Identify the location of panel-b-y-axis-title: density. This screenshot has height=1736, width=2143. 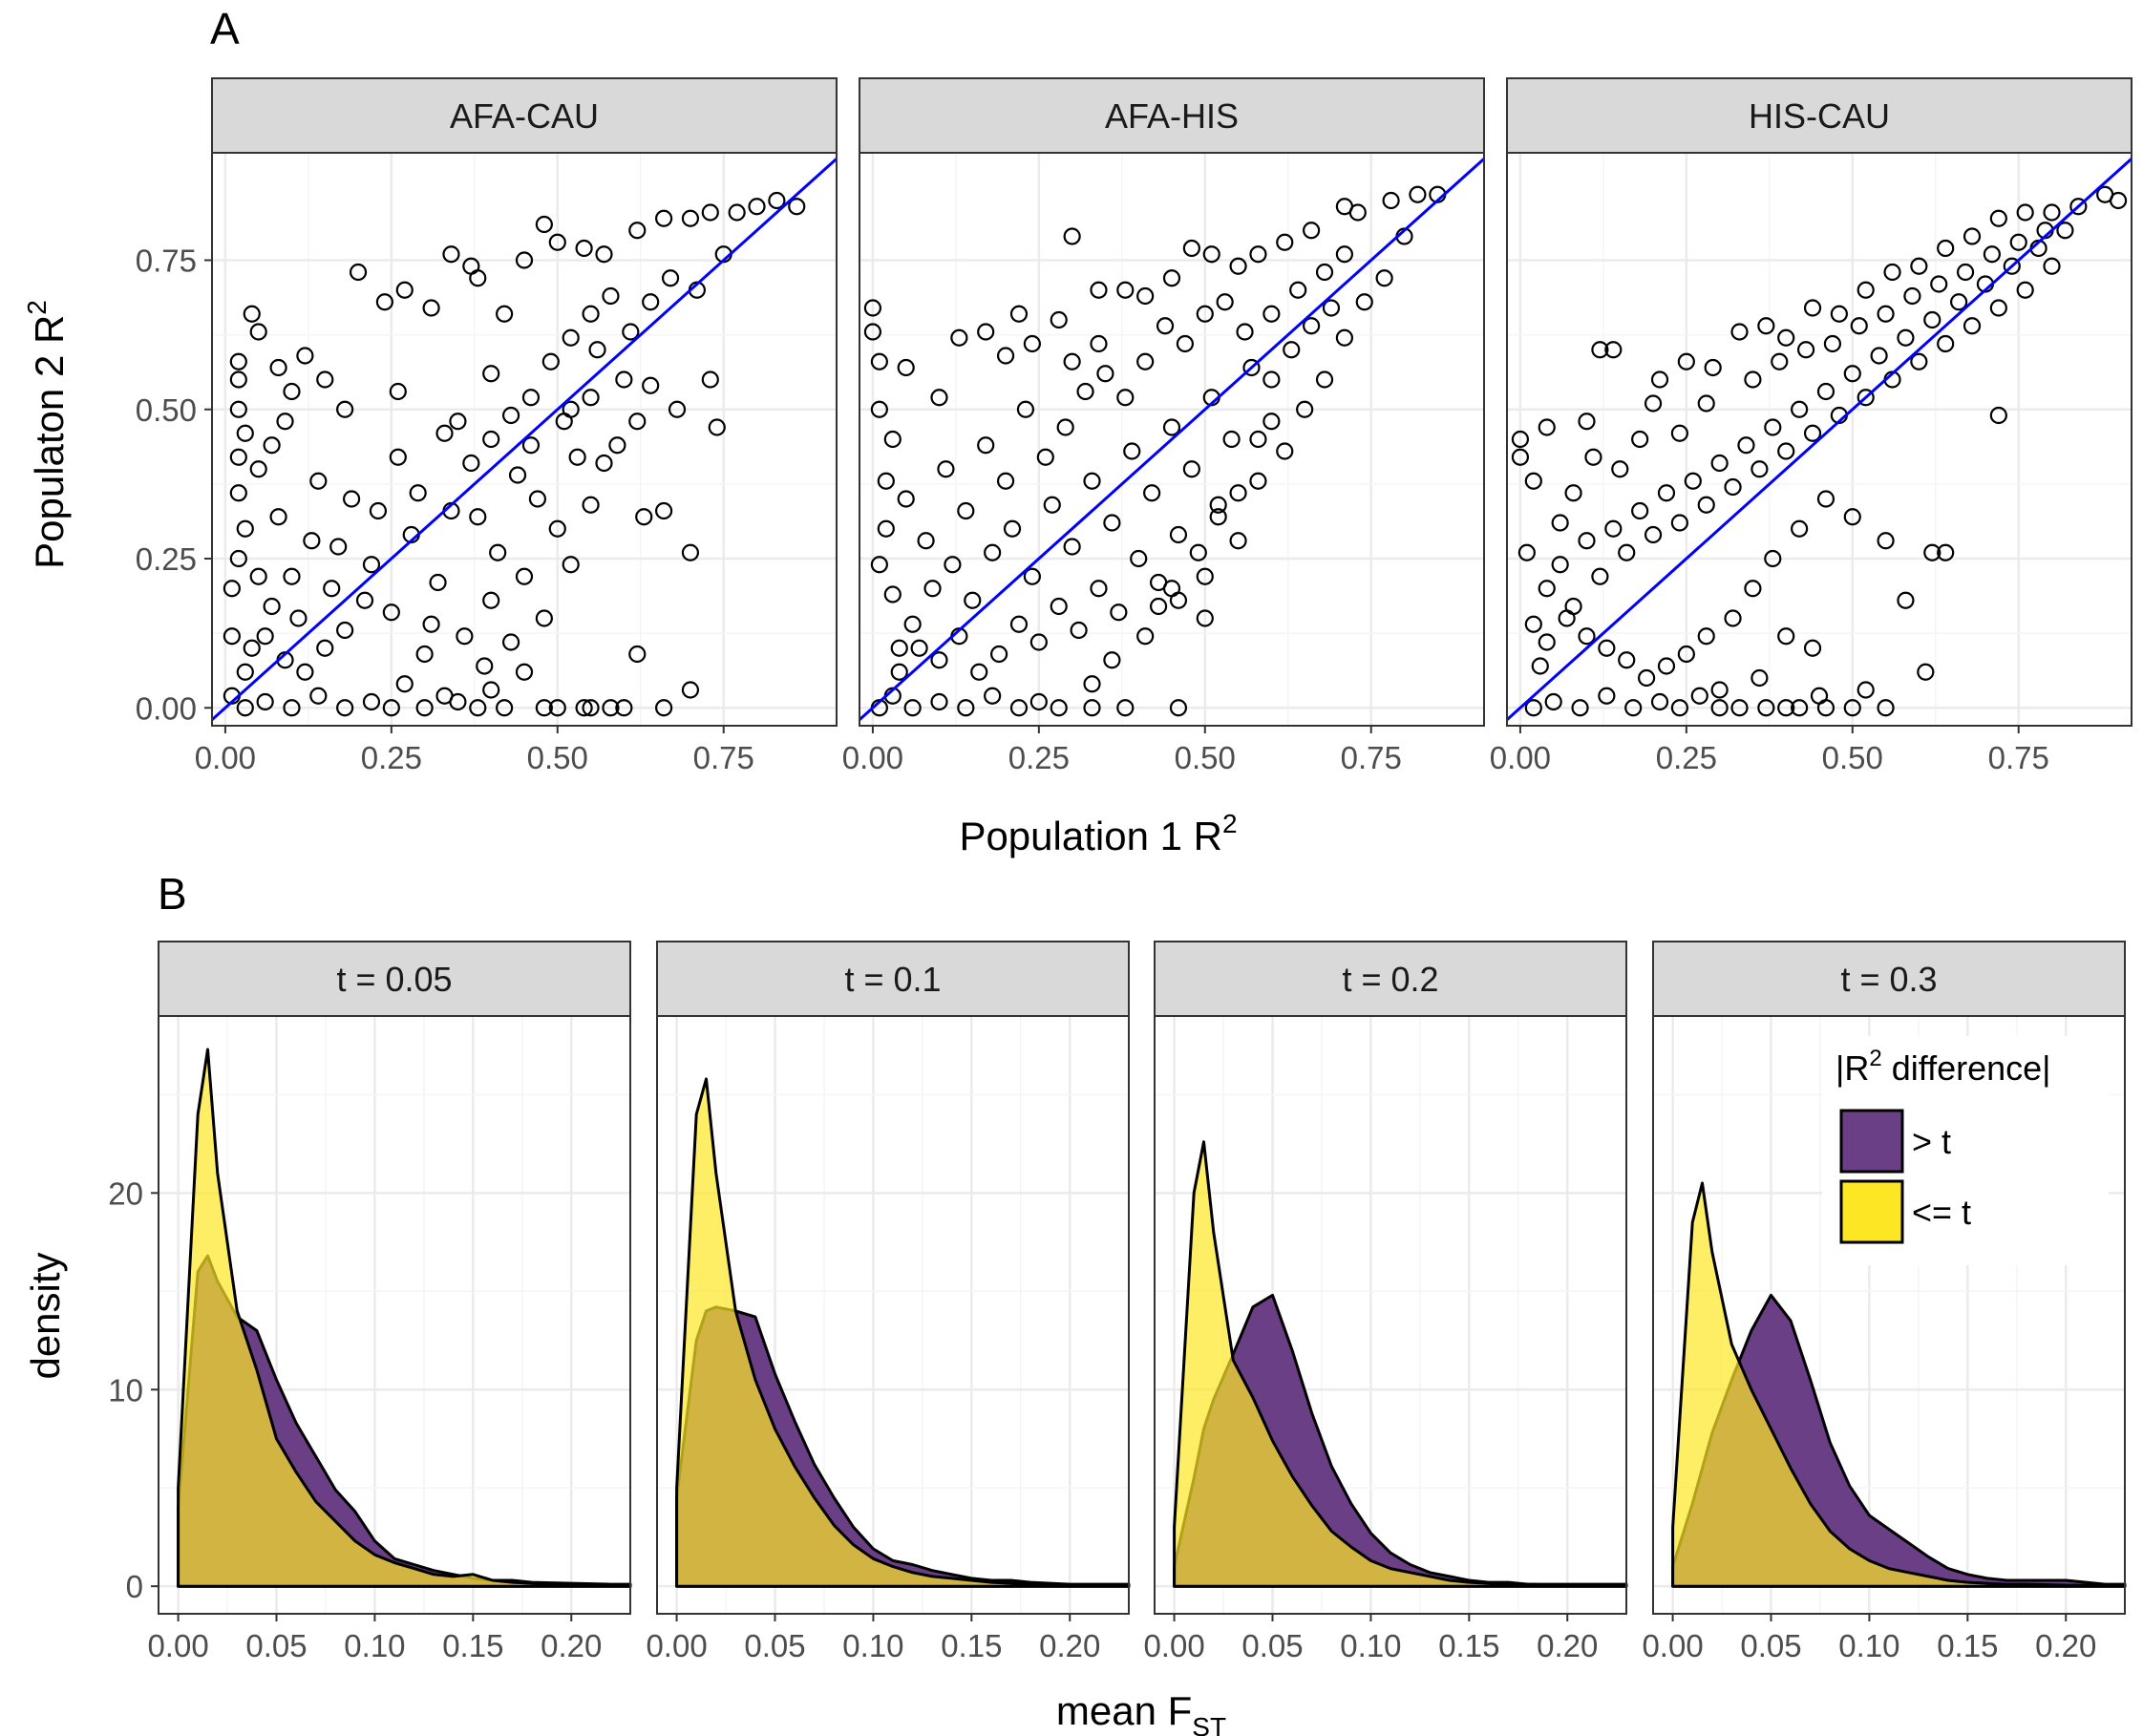
(45, 1315).